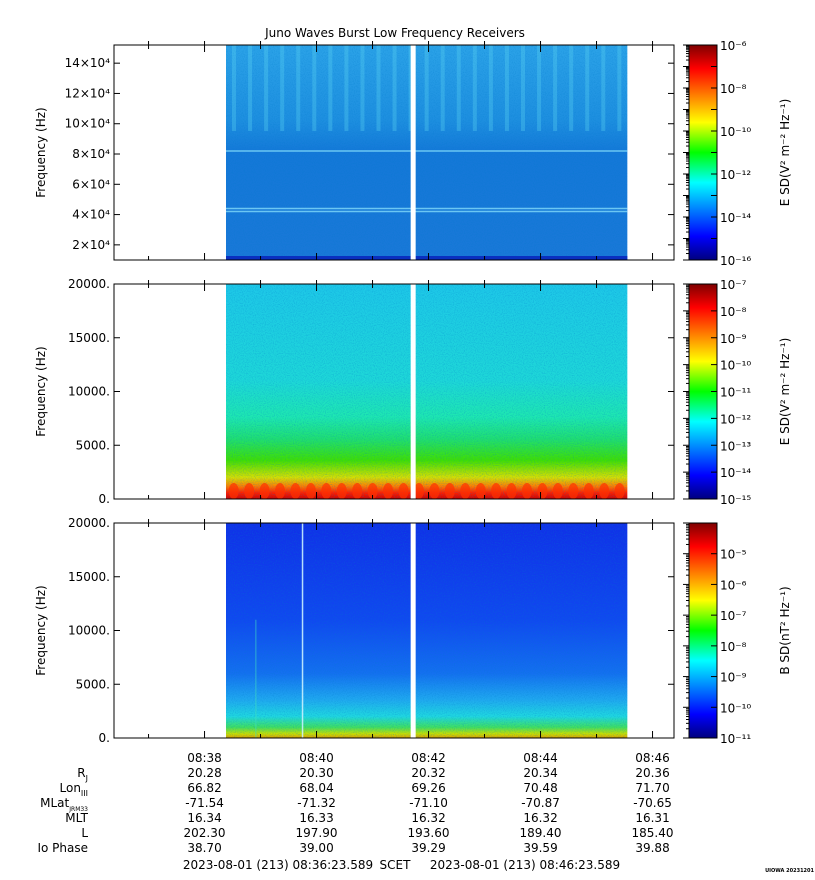  Describe the element at coordinates (540, 818) in the screenshot. I see `ephemeris-value: 16.32` at that location.